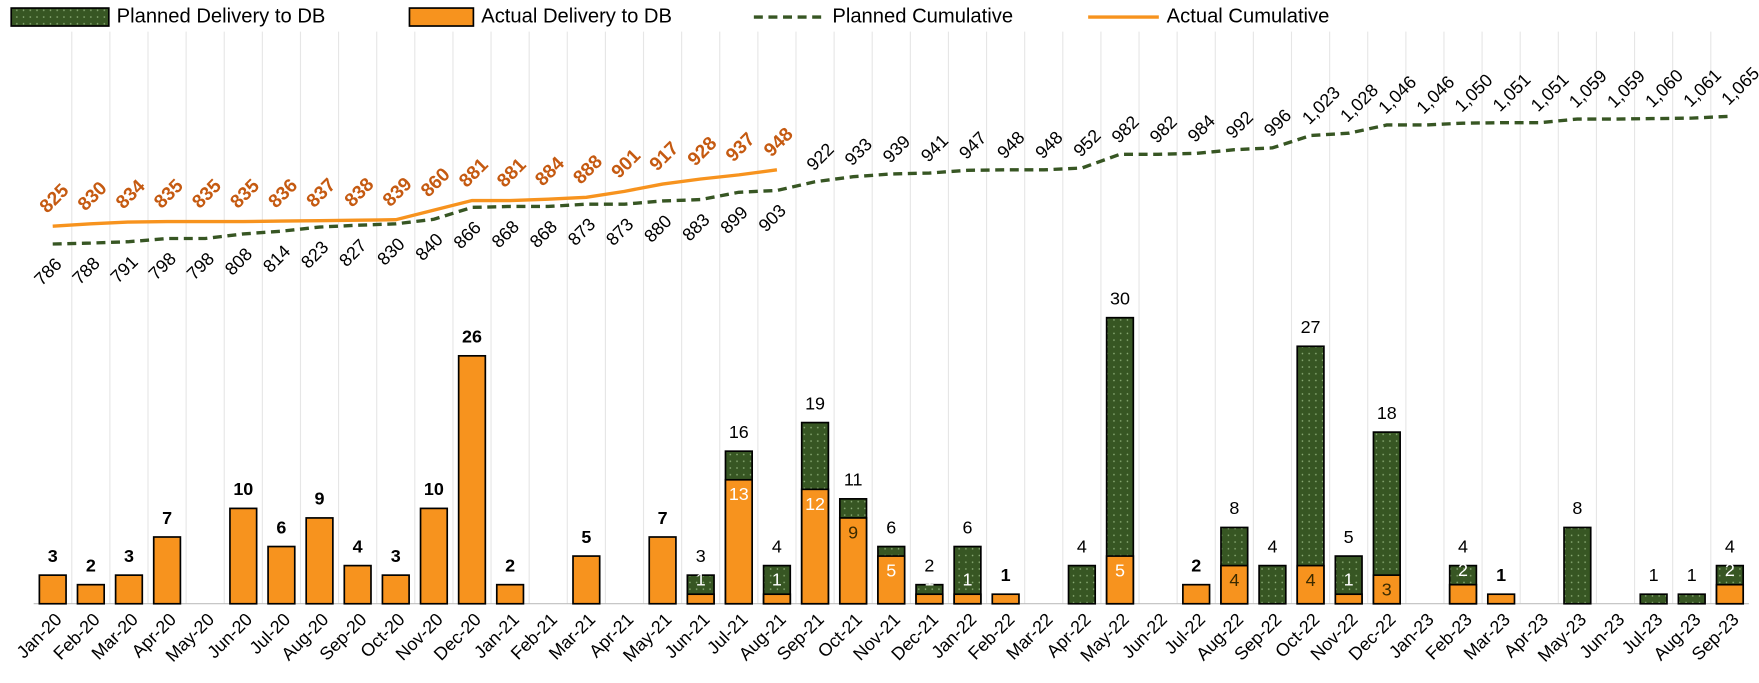 The image size is (1759, 683). Describe the element at coordinates (589, 170) in the screenshot. I see `actual-cumulative-label: 888` at that location.